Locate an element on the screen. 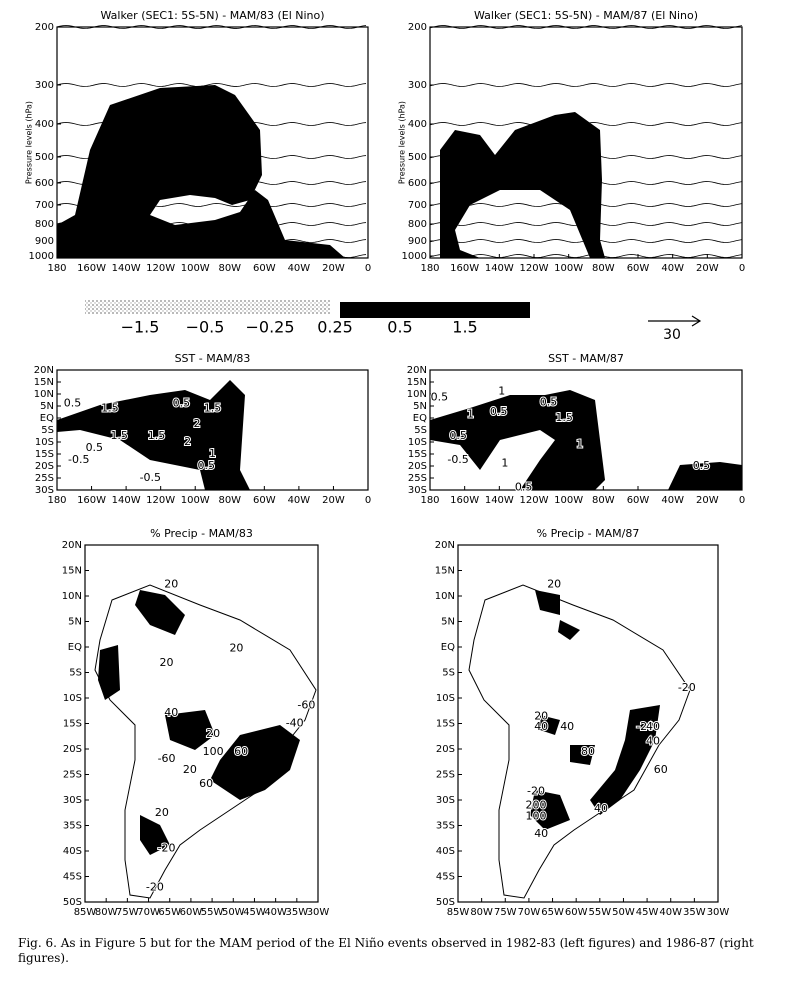 The height and width of the screenshot is (983, 793). y-tick-label: 900 is located at coordinates (44, 241).